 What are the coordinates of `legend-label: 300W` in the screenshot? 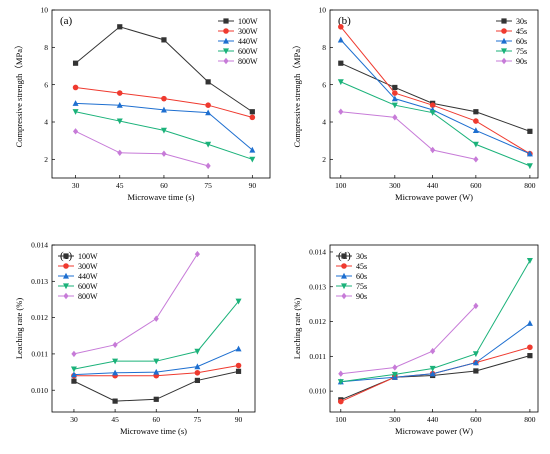 It's located at (248, 31).